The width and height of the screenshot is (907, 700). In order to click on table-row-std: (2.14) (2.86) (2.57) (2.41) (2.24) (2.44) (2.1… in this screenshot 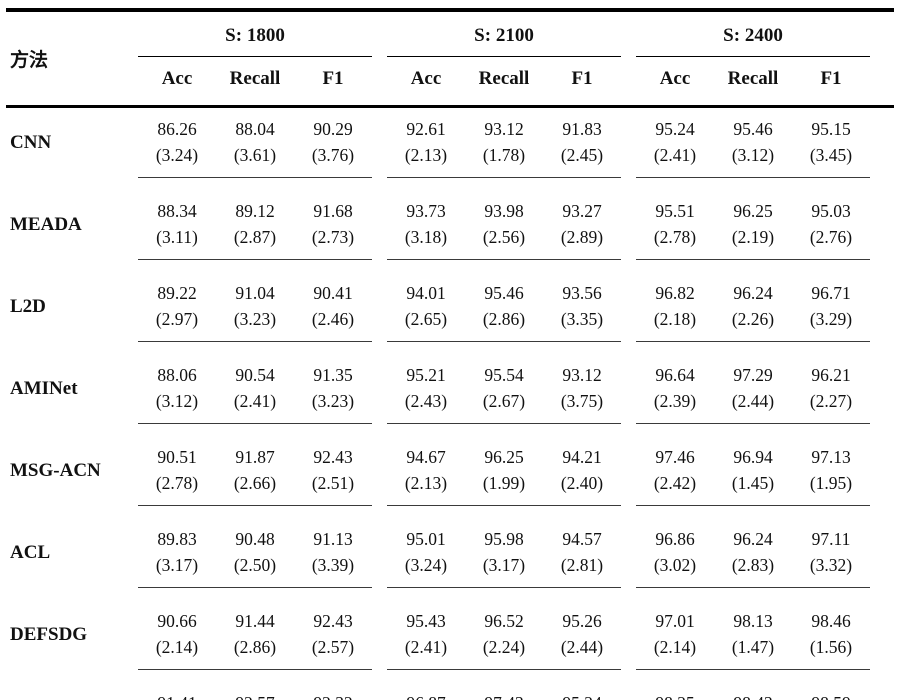, I will do `click(450, 652)`.